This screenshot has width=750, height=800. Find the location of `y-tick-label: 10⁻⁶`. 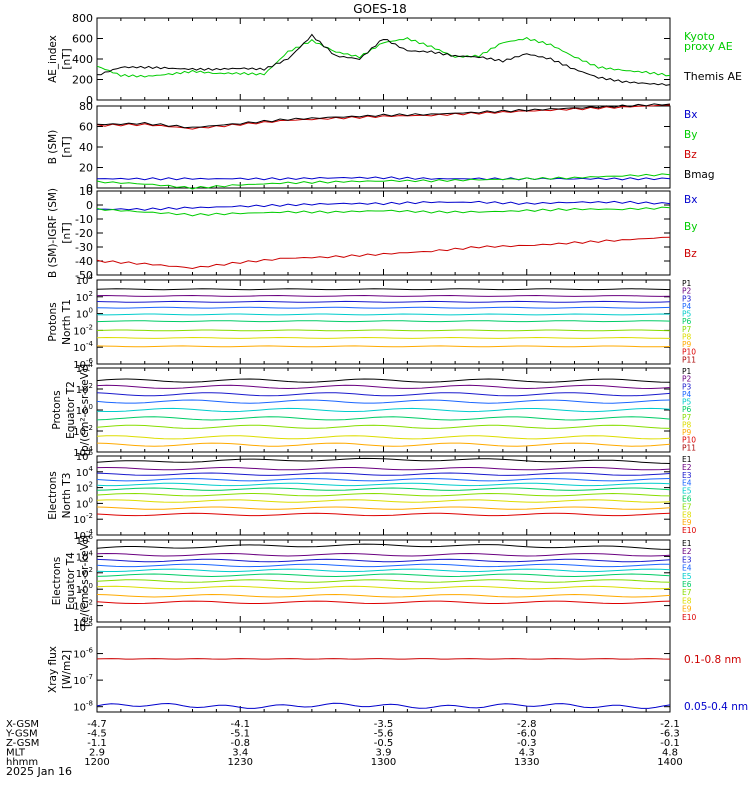

y-tick-label: 10⁻⁶ is located at coordinates (83, 654).